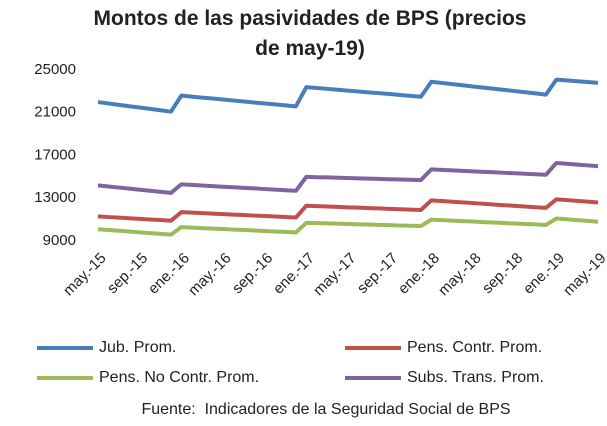 The width and height of the screenshot is (607, 426). I want to click on legend-label: Subs. Trans. Prom., so click(475, 377).